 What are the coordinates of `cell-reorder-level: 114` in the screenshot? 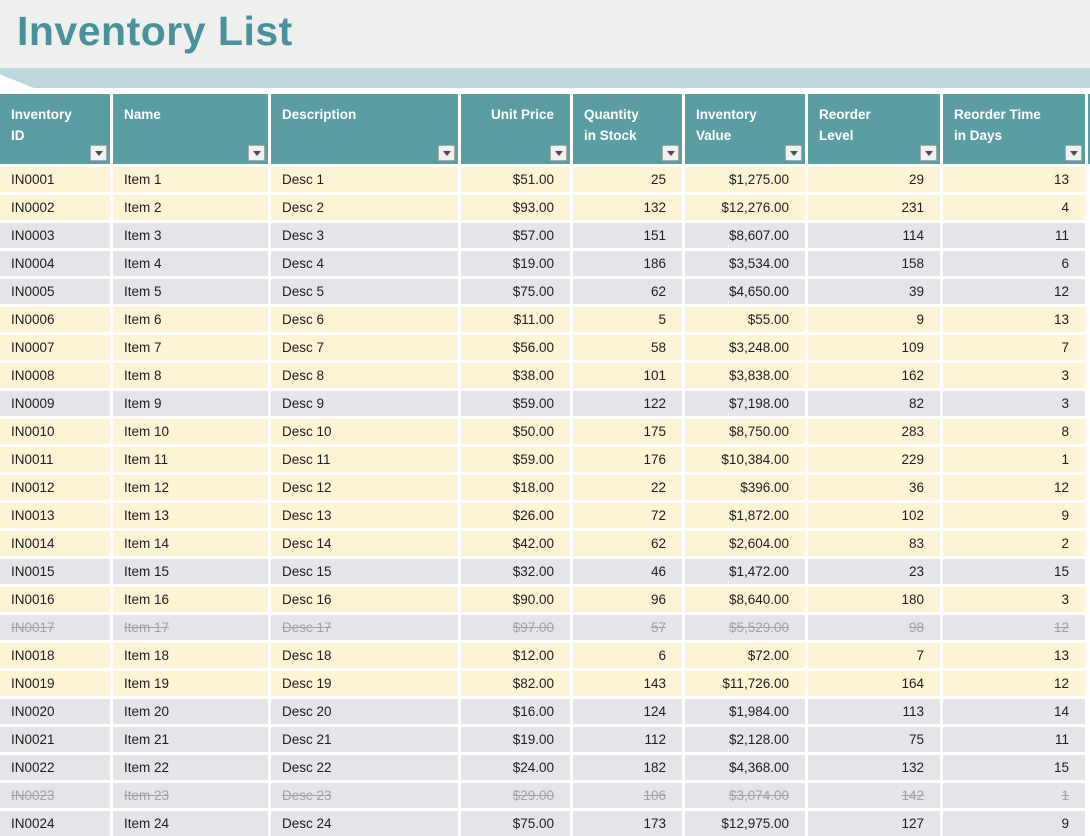 It's located at (874, 235).